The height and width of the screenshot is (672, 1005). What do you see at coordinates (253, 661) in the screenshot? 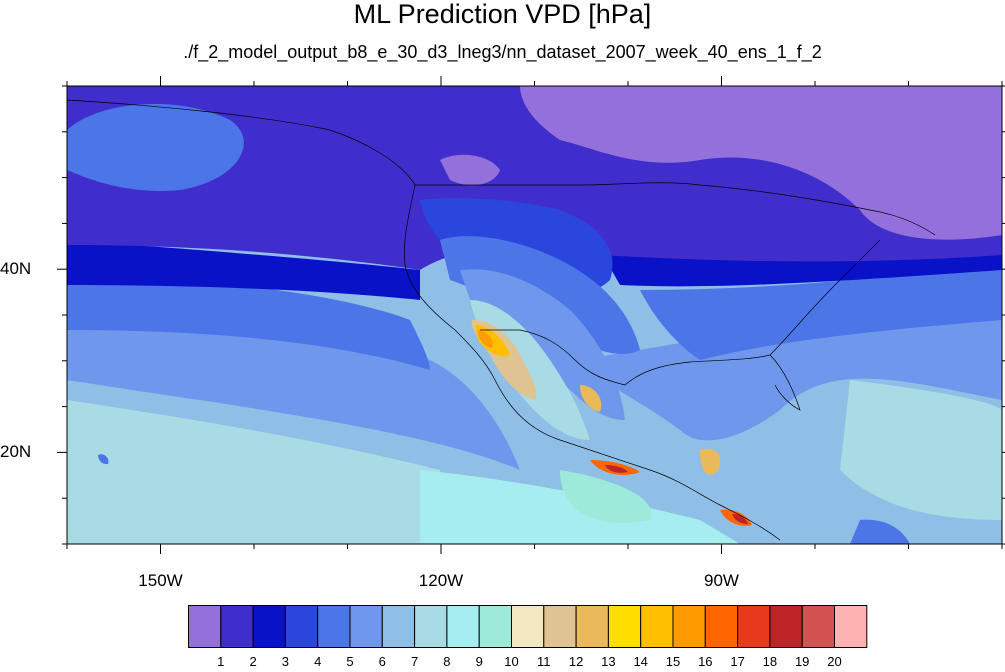
I see `colorbar-label: 2` at bounding box center [253, 661].